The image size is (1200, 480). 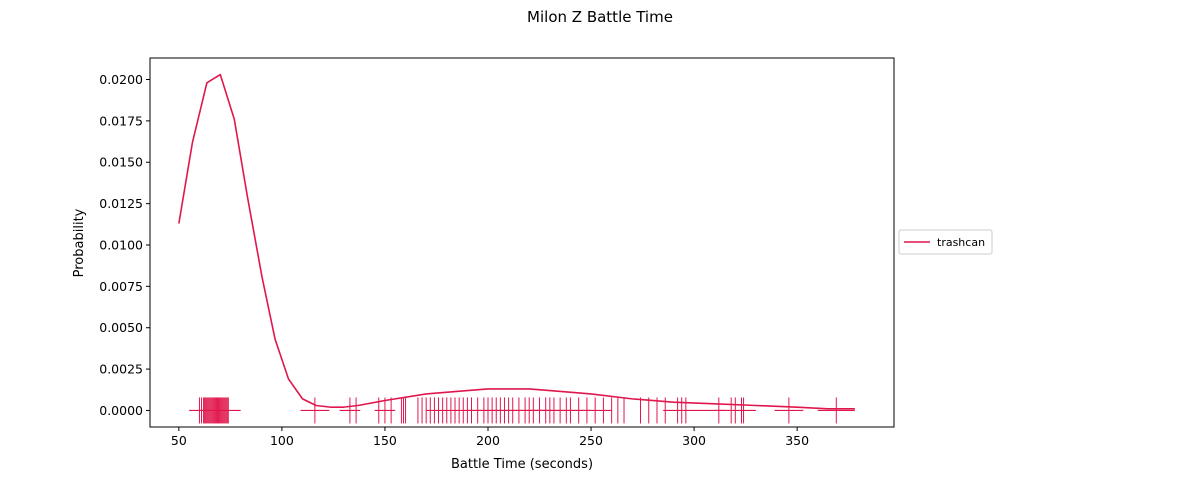 What do you see at coordinates (121, 203) in the screenshot?
I see `y-tick-label: 0.0125` at bounding box center [121, 203].